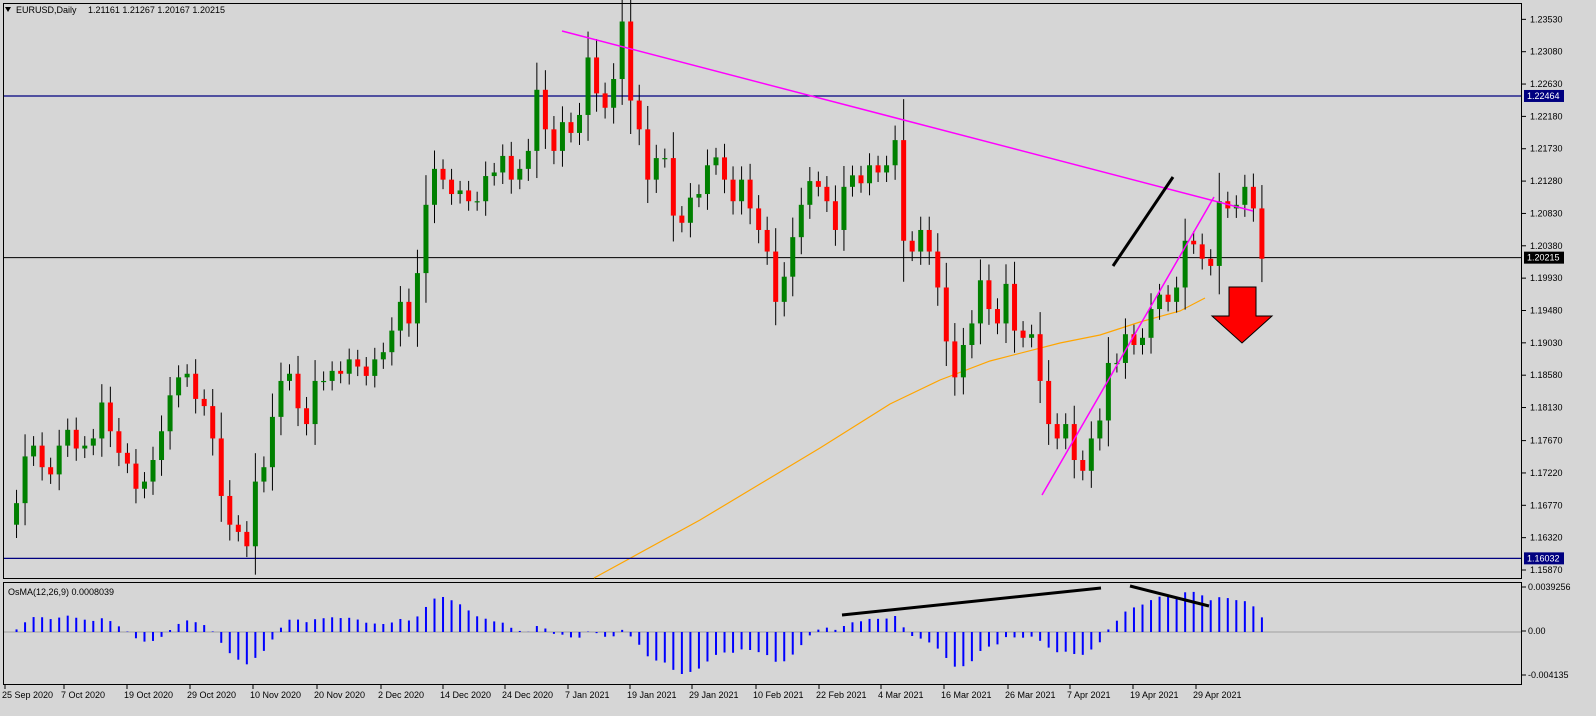 The image size is (1596, 716). Describe the element at coordinates (966, 695) in the screenshot. I see `time-tick-label: 16 Mar 2021` at that location.